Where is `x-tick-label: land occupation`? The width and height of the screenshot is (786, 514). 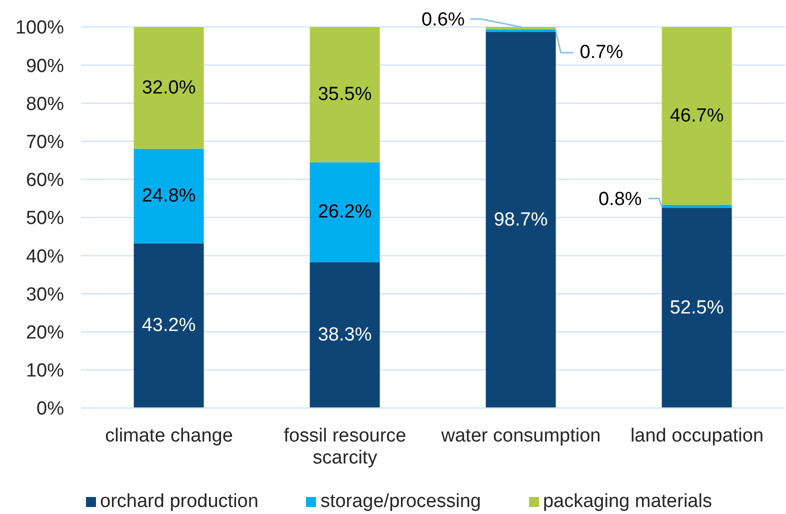
x-tick-label: land occupation is located at coordinates (697, 435).